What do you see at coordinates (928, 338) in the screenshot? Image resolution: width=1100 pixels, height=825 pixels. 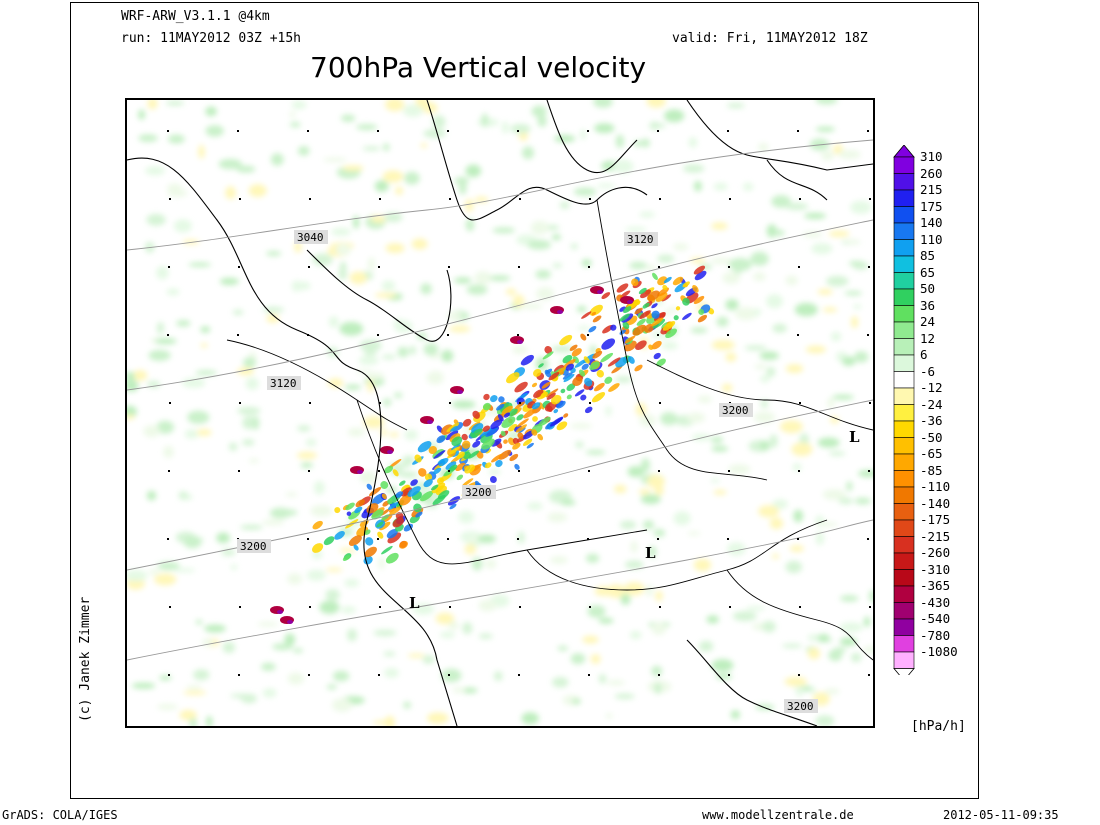 I see `colorbar-level-label: 12` at bounding box center [928, 338].